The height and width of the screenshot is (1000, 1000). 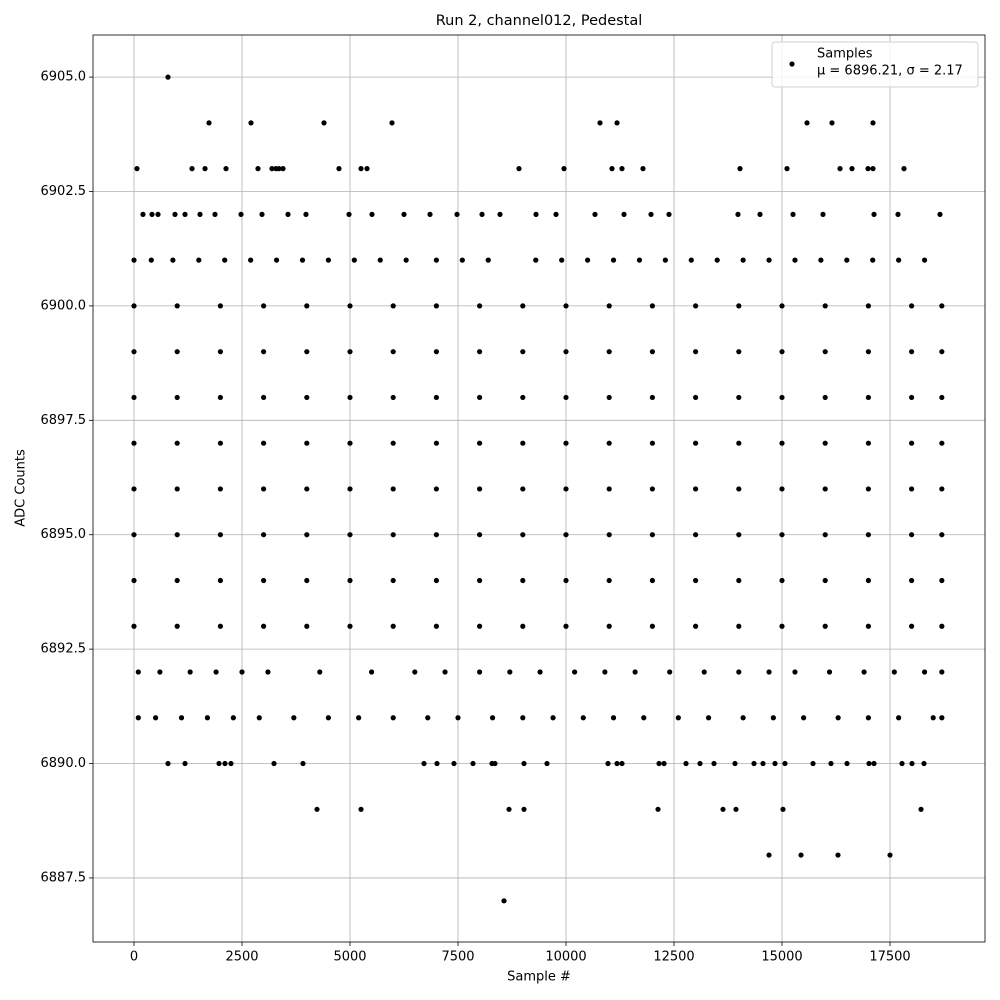 I want to click on x-tick-label: 0, so click(x=134, y=957).